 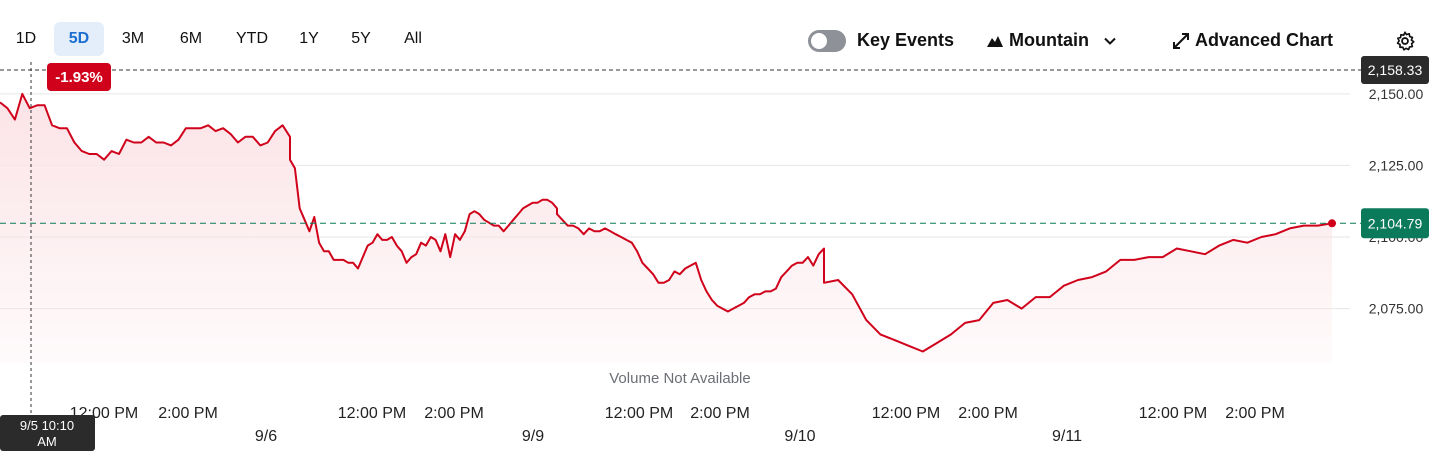 I want to click on range-button-1d: 1D, so click(x=26, y=38).